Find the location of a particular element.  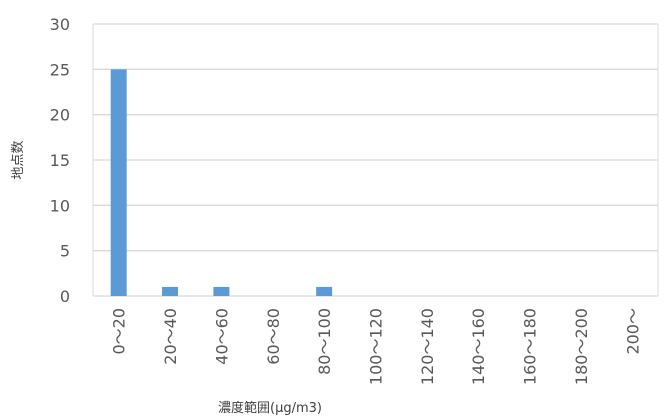

x-axis-title: 濃度範囲(μg/m3) is located at coordinates (270, 408).